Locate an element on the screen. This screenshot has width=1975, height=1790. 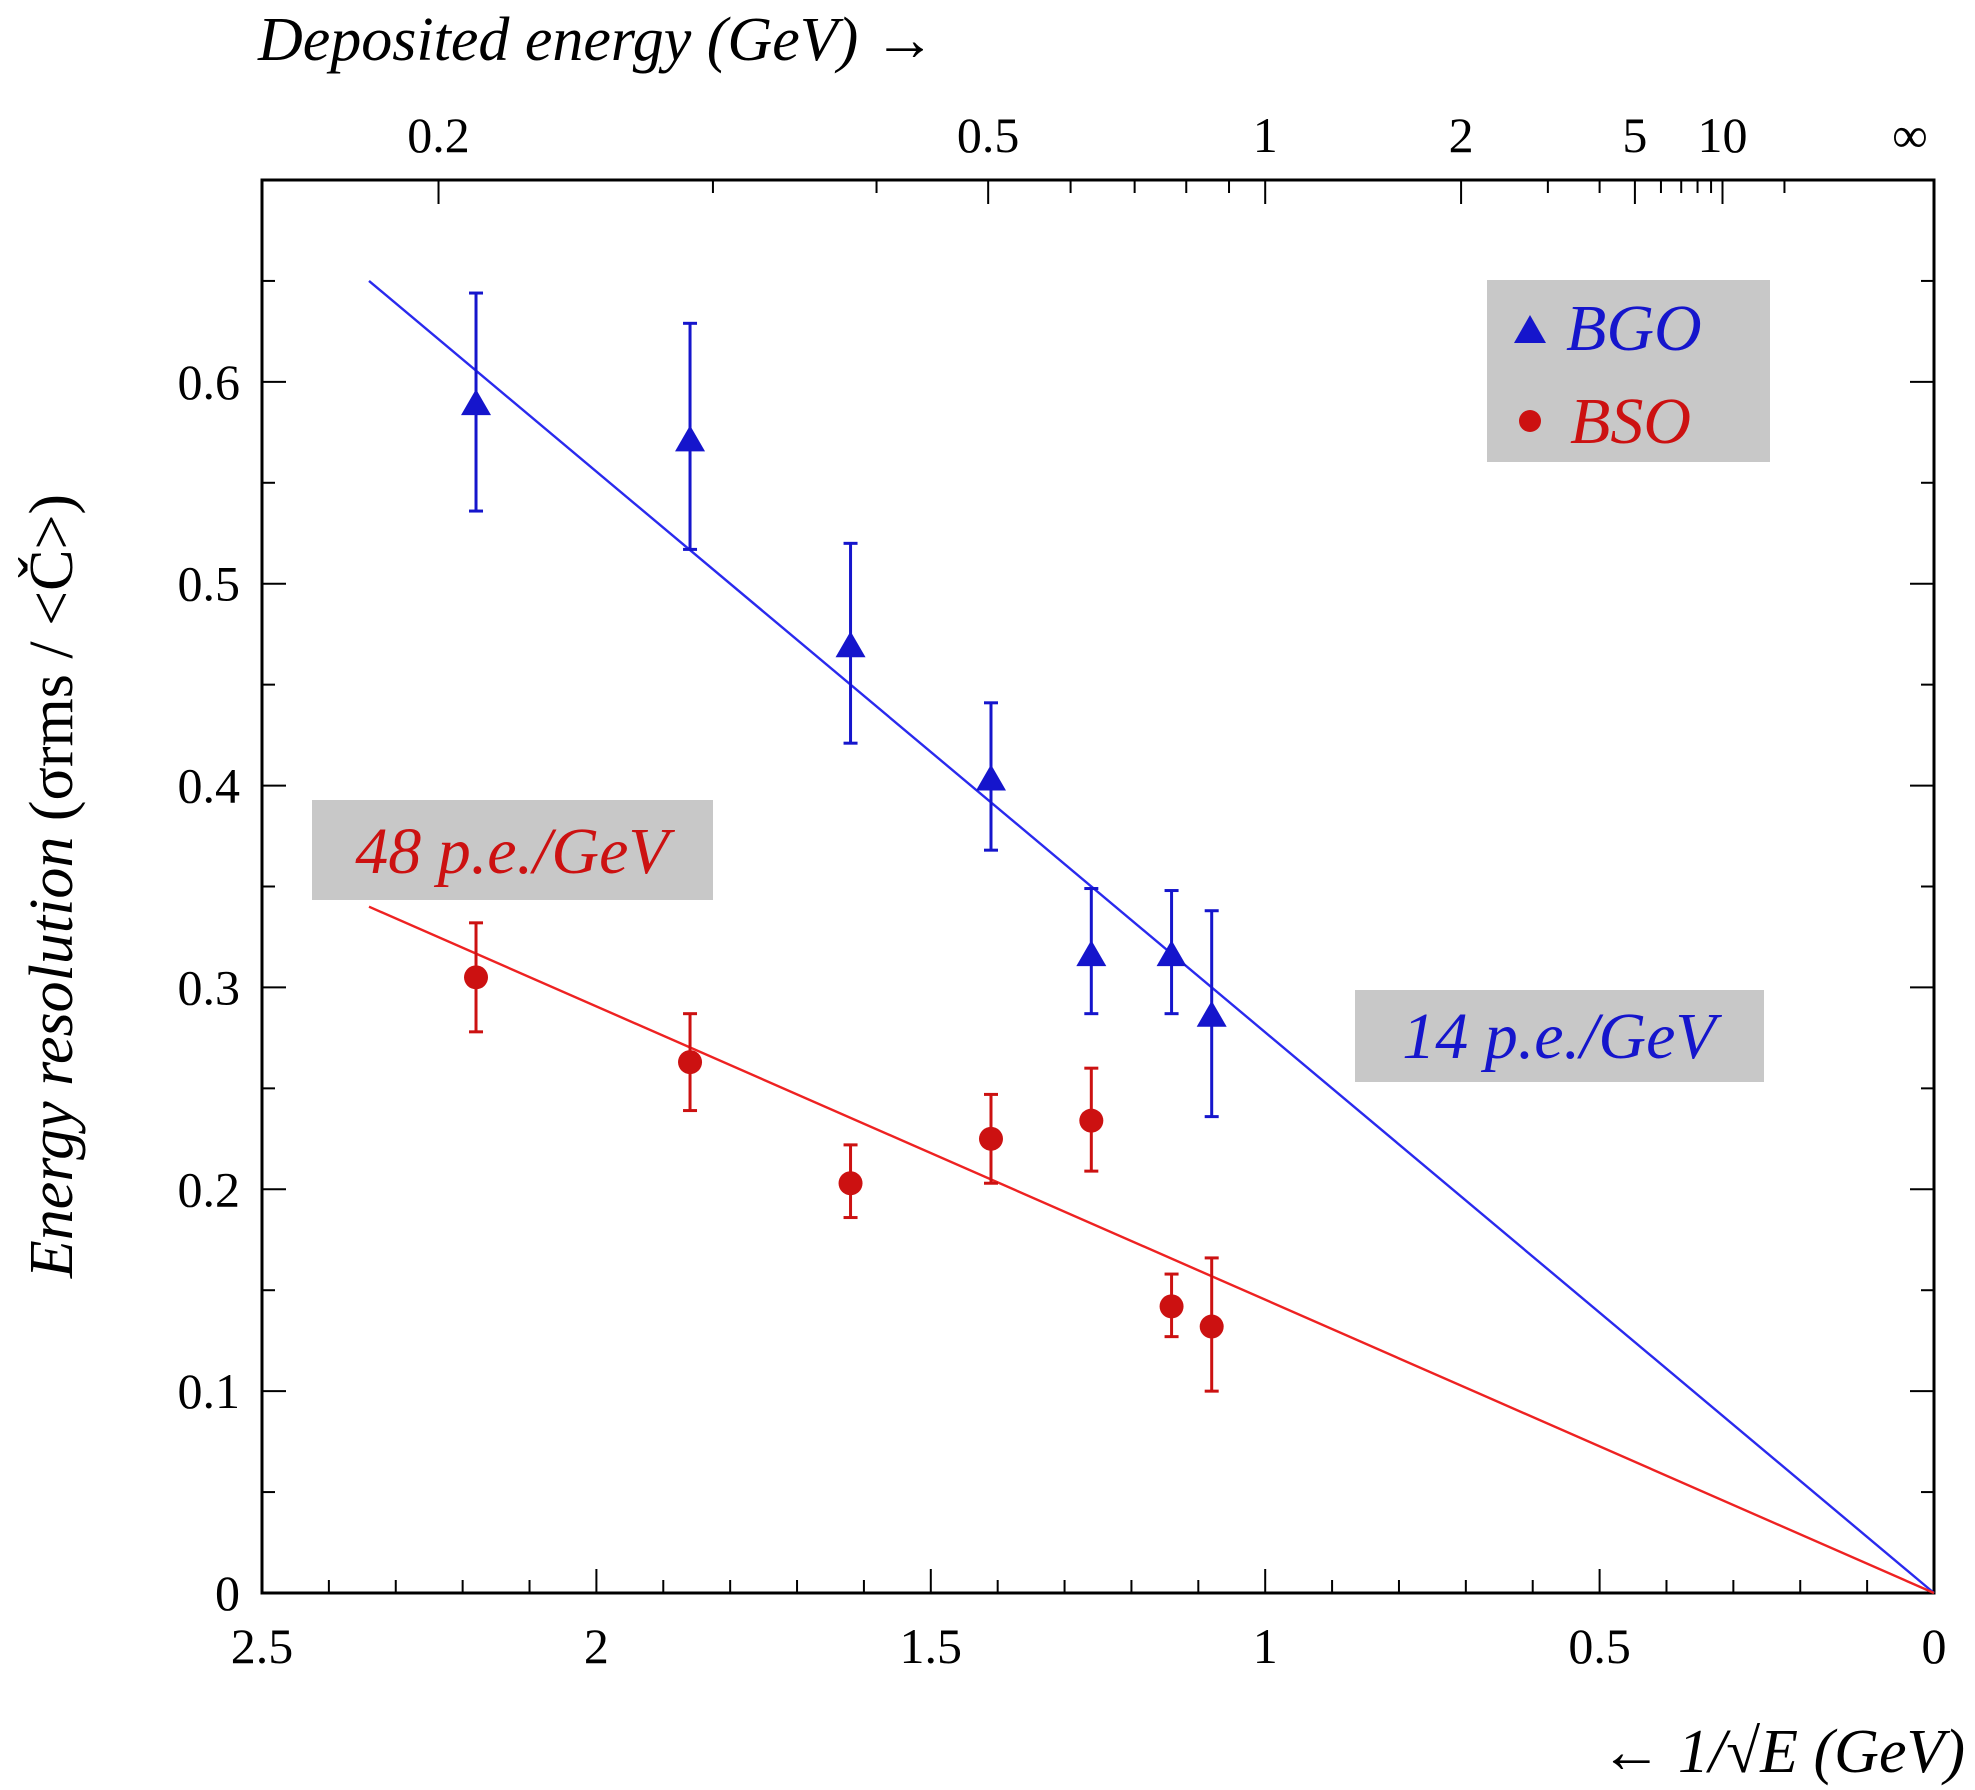
legend-bgo-label: BGO is located at coordinates (1634, 328).